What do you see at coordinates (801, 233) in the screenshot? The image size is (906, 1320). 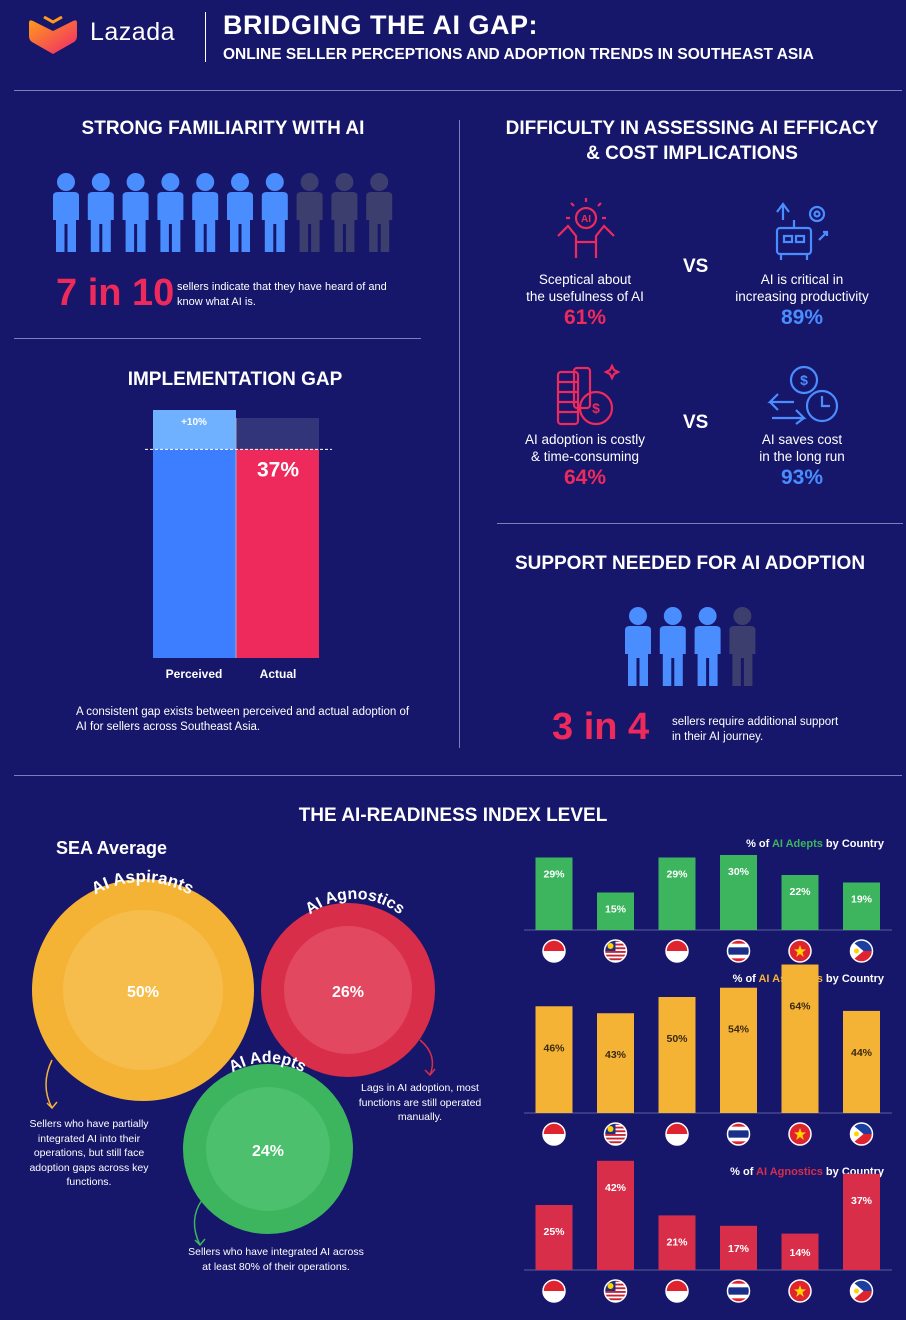 I see `robot-productivity-icon` at bounding box center [801, 233].